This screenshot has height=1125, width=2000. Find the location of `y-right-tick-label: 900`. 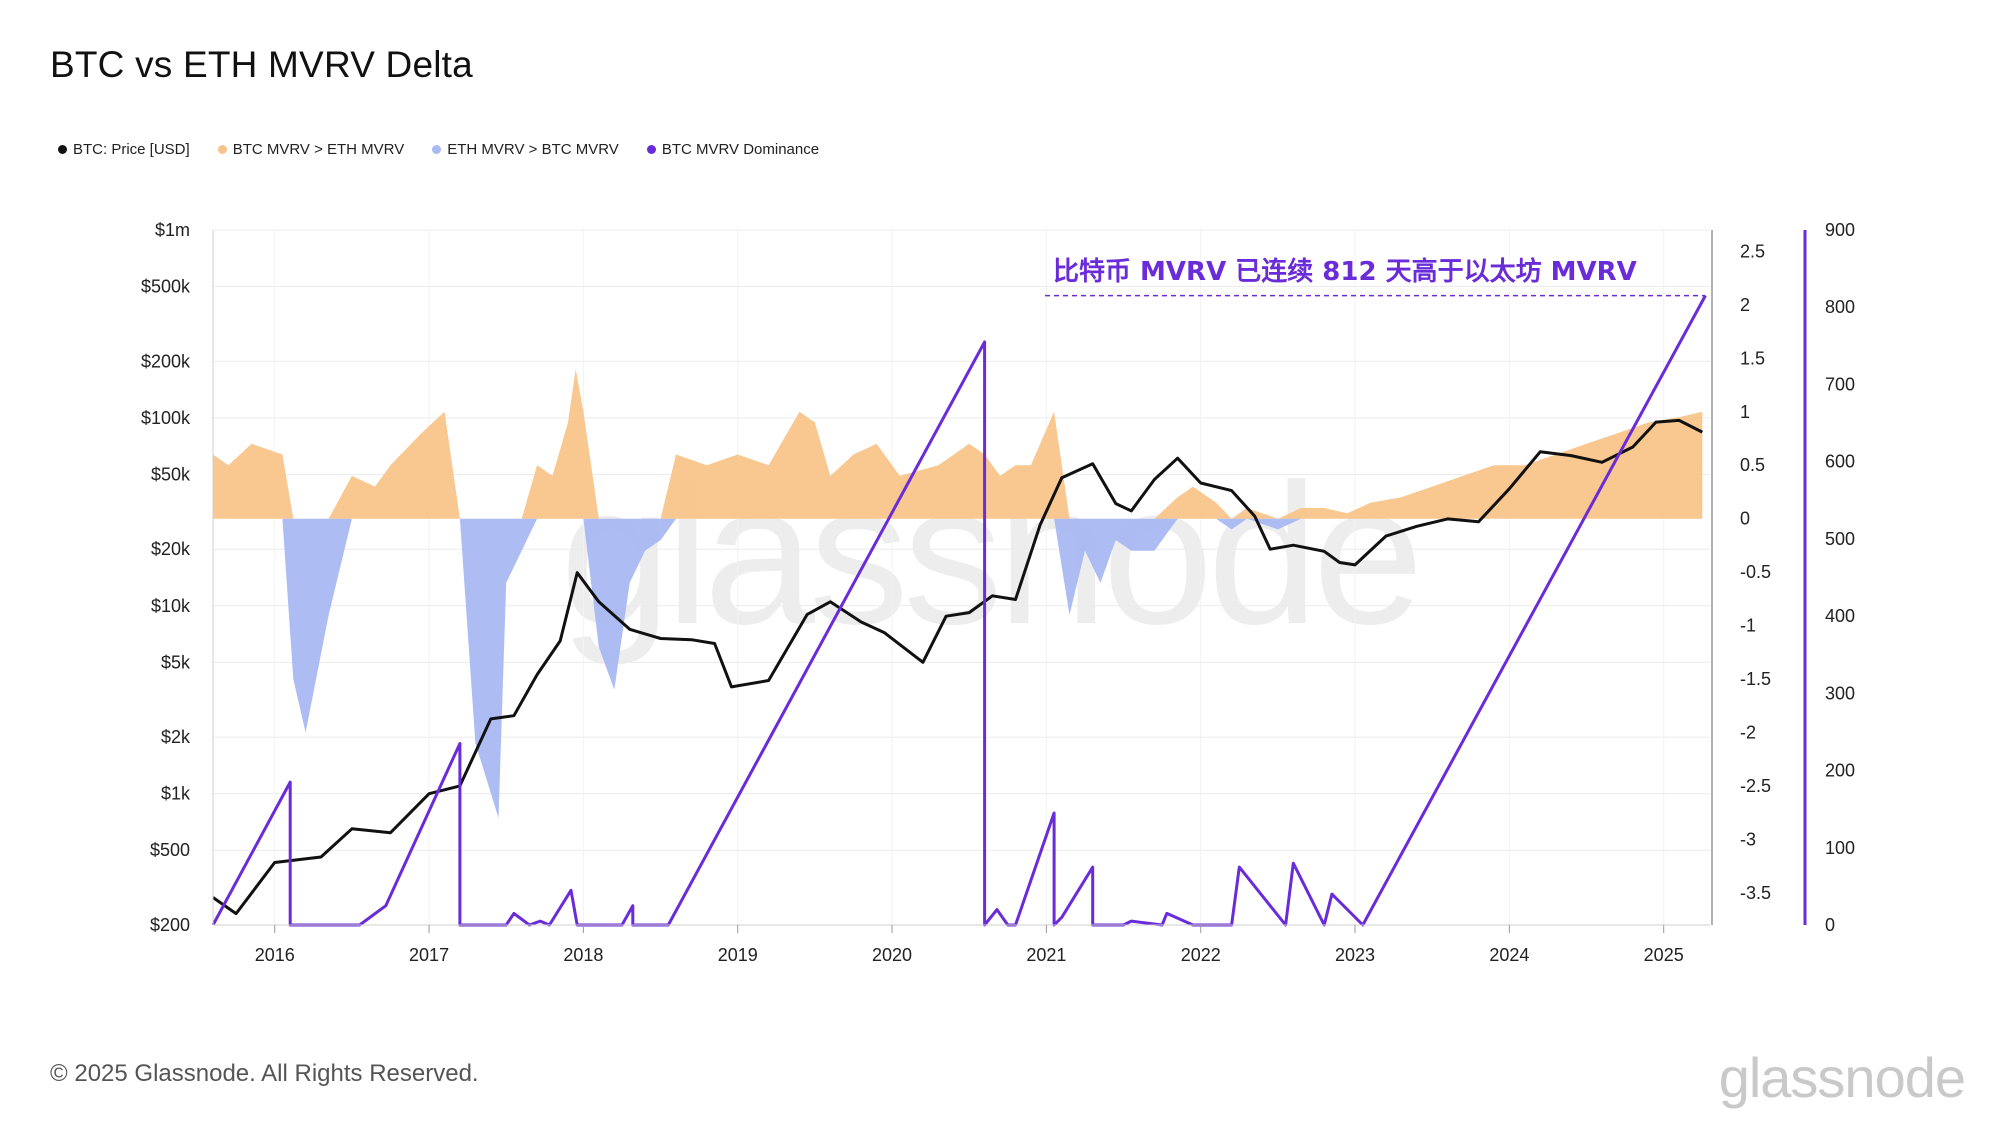

y-right-tick-label: 900 is located at coordinates (1840, 230).